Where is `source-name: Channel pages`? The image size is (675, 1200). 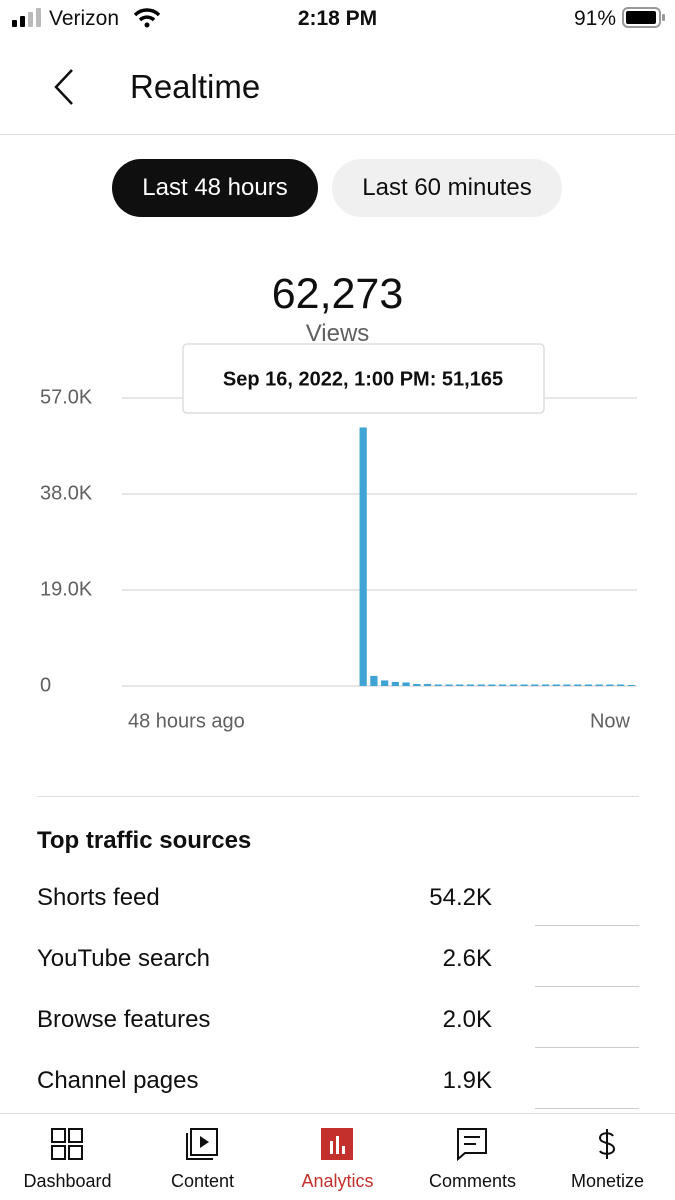 source-name: Channel pages is located at coordinates (118, 1080).